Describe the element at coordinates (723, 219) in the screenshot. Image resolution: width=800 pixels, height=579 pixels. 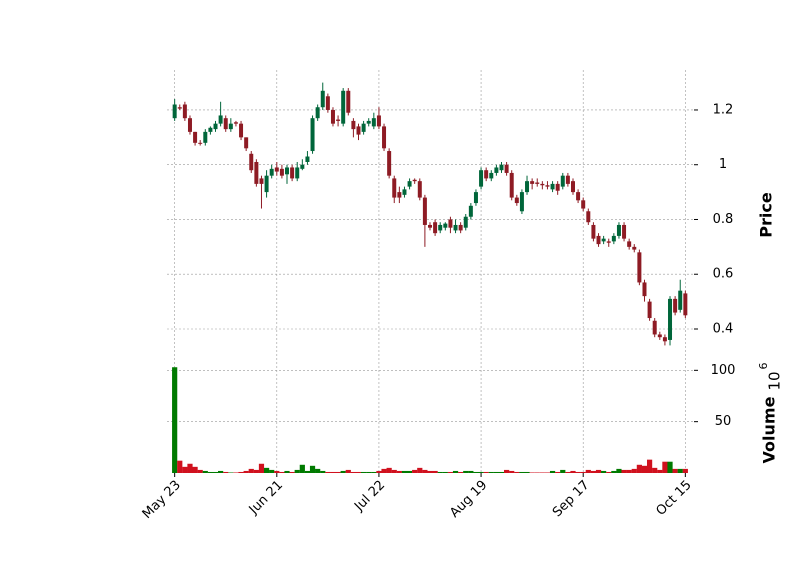
I see `y-tick-label: 0.8` at that location.